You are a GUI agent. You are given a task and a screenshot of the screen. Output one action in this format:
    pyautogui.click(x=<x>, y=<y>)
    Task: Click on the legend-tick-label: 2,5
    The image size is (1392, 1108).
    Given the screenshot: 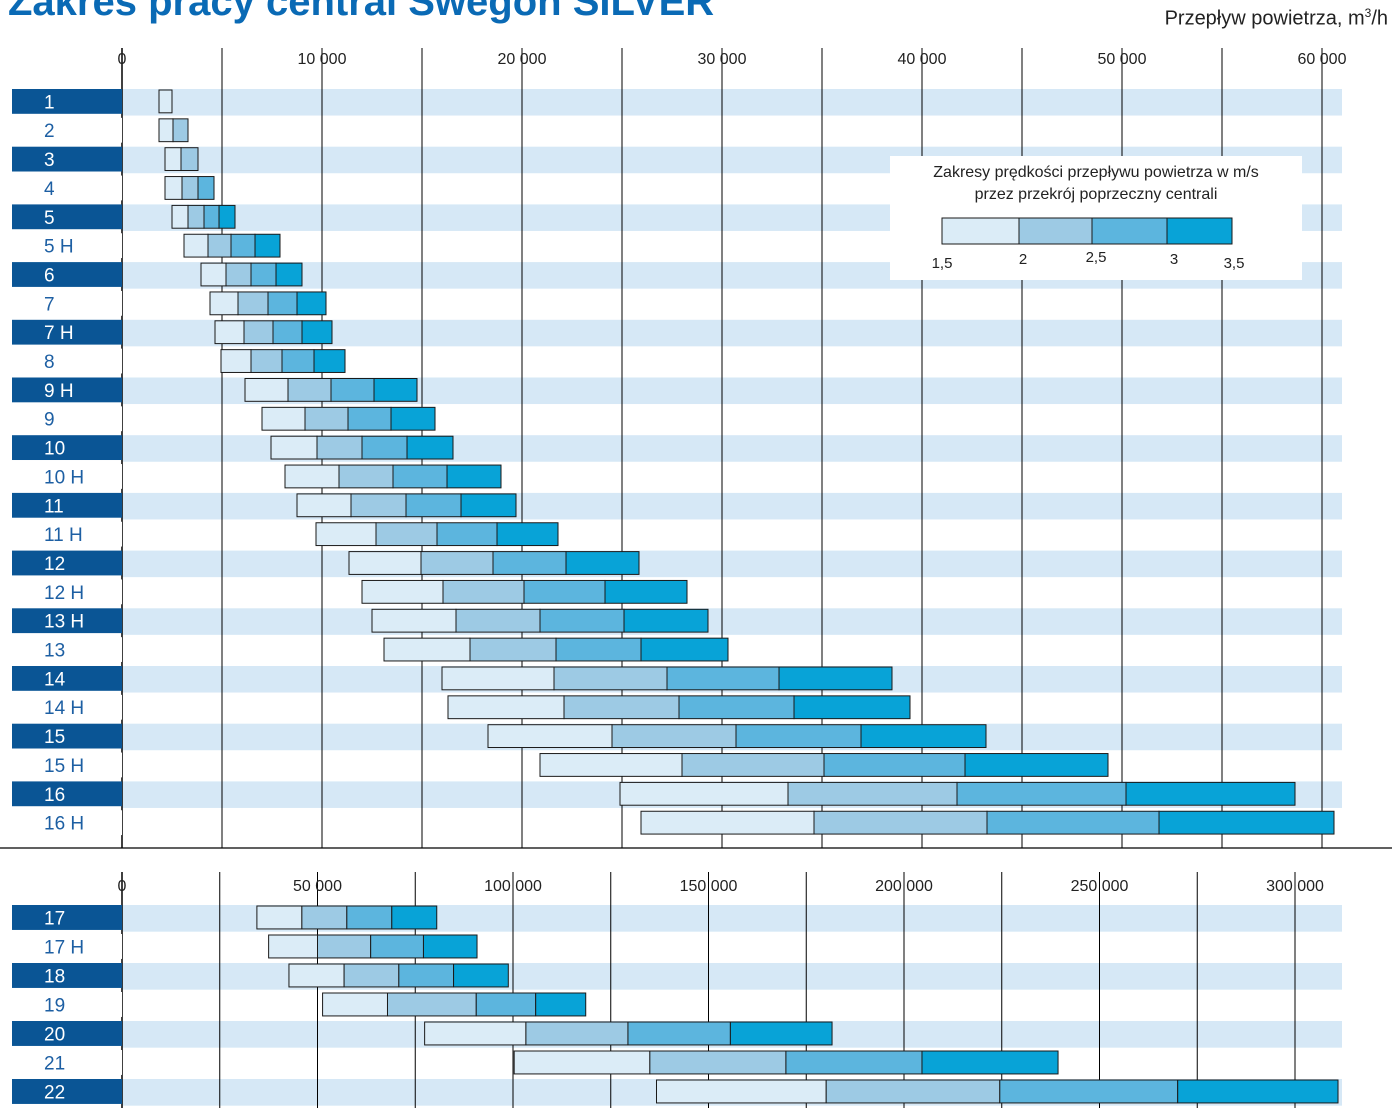 What is the action you would take?
    pyautogui.click(x=1096, y=257)
    